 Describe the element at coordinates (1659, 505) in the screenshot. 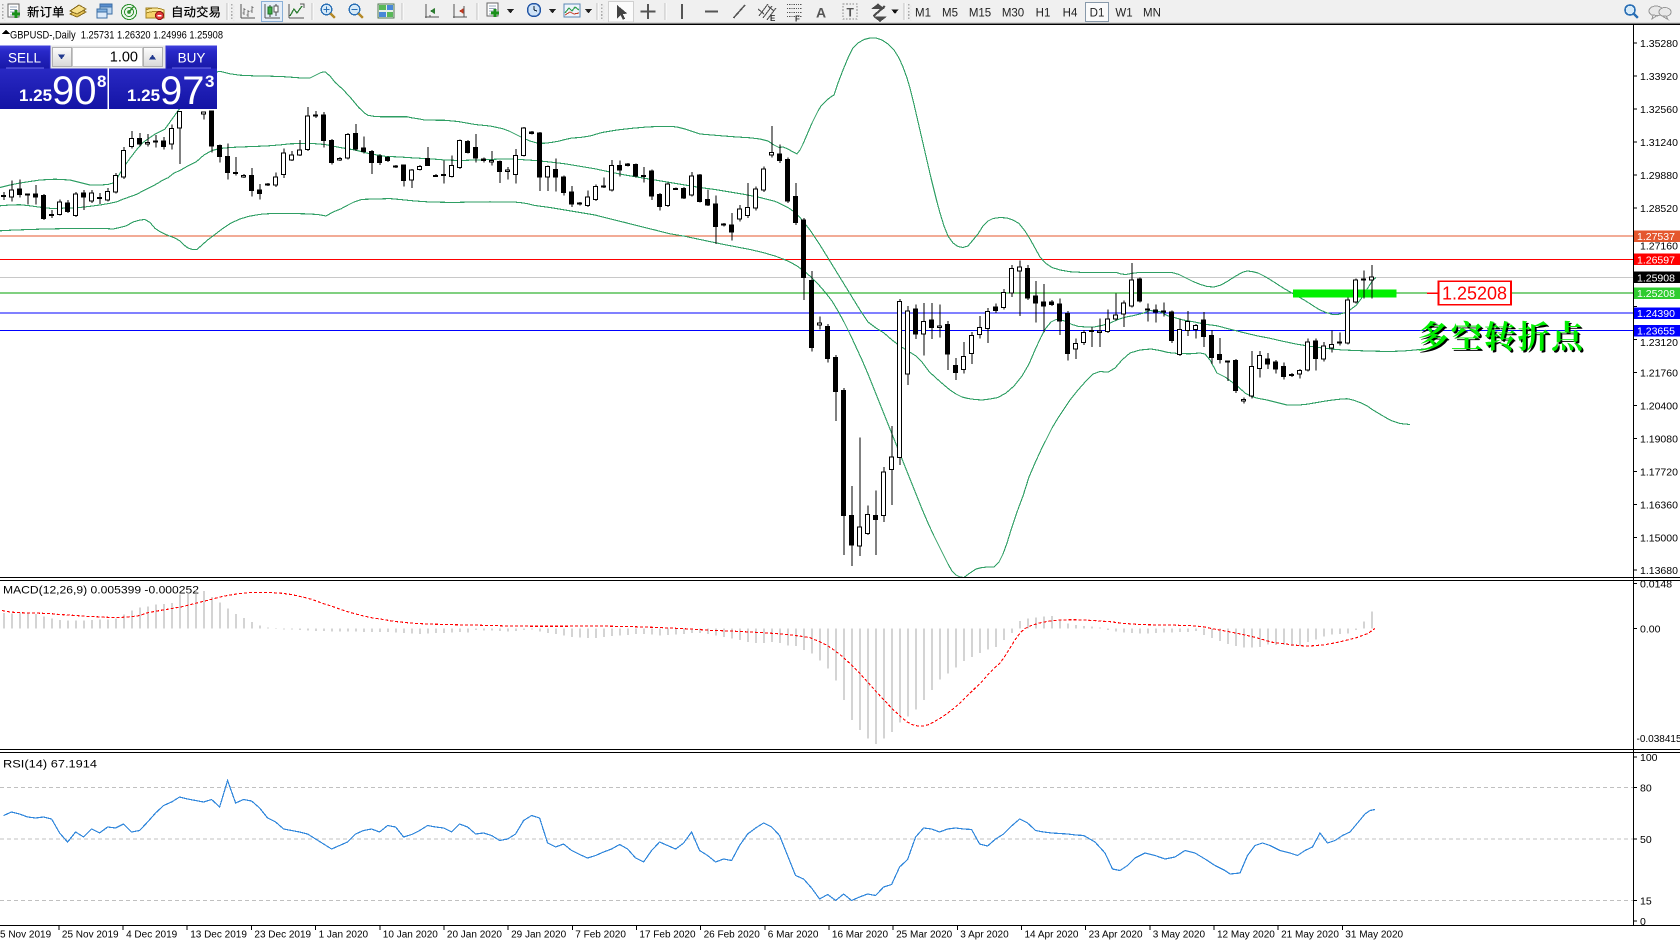

I see `svg-text: 1.16360` at that location.